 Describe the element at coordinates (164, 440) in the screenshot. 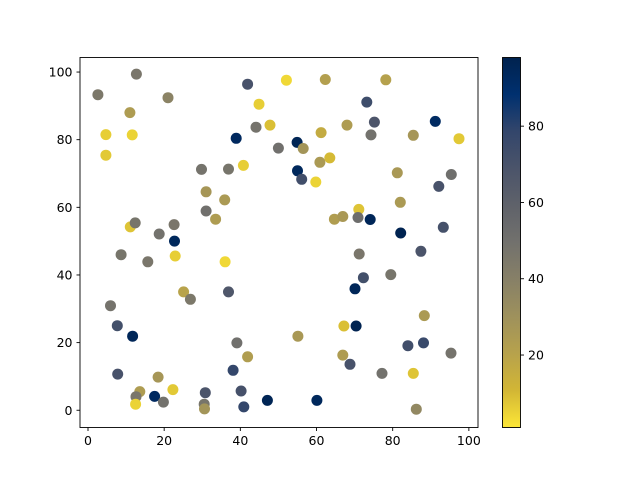

I see `x-tick-label: 20` at that location.